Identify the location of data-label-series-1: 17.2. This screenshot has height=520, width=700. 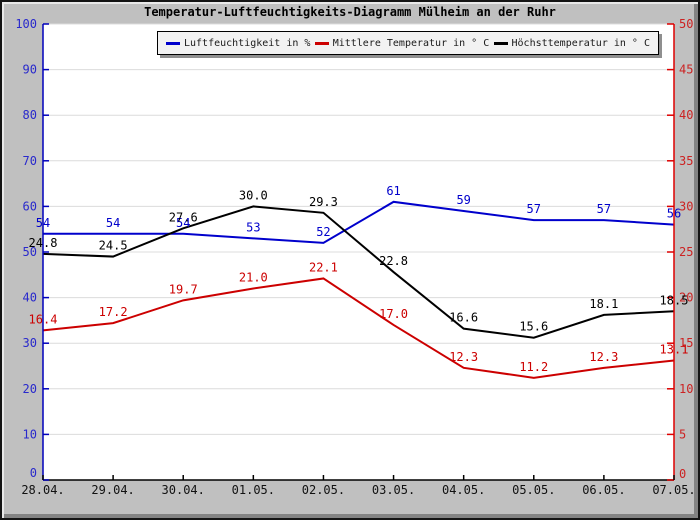
(113, 312).